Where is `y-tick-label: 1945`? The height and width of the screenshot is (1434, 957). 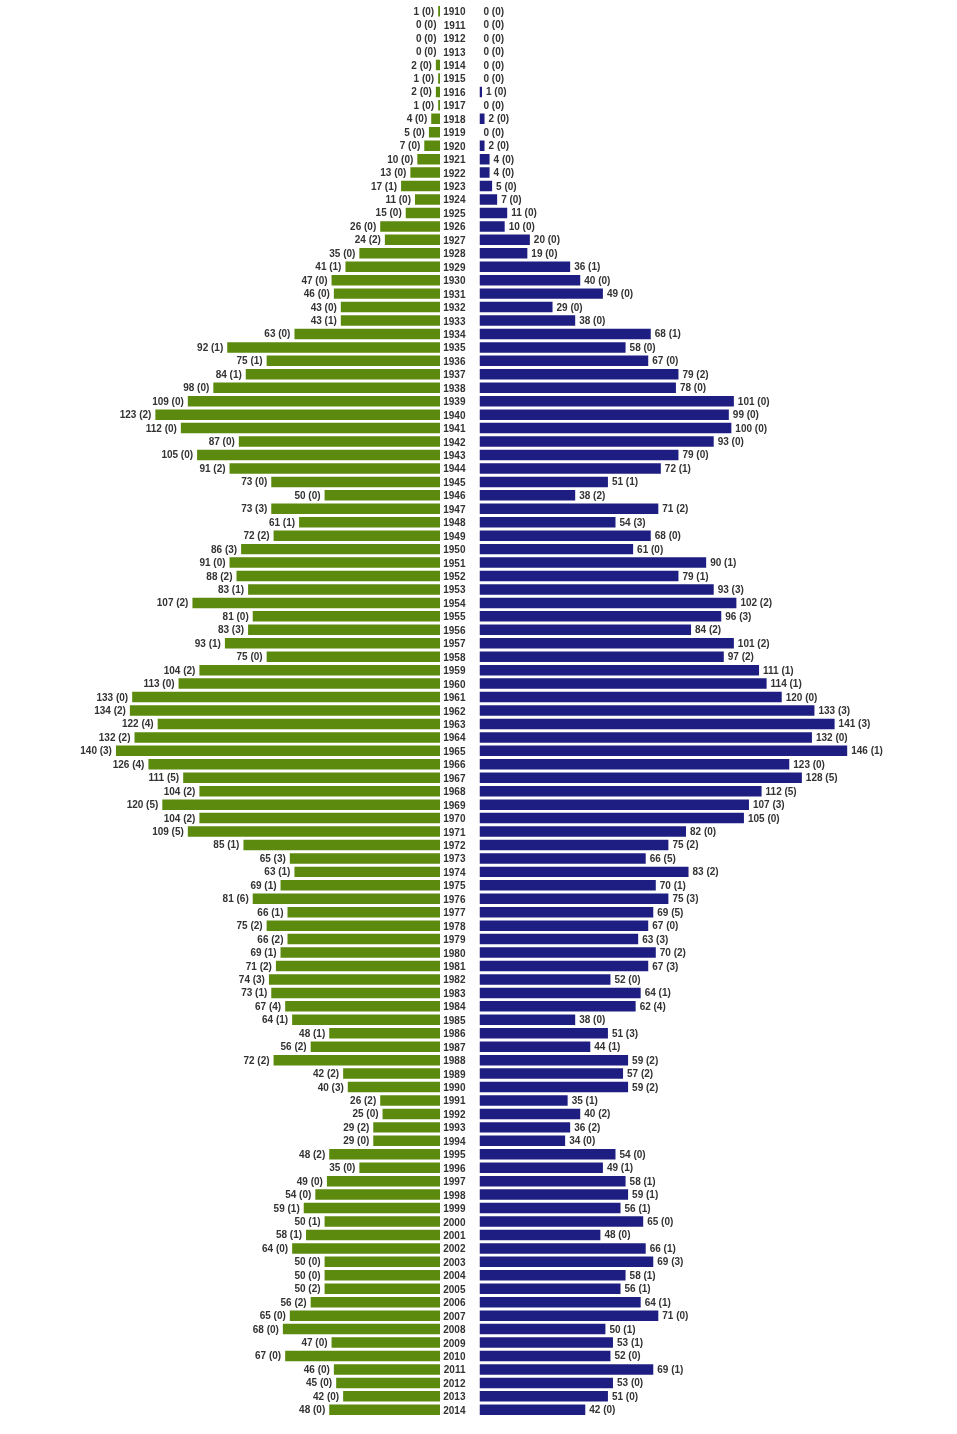
y-tick-label: 1945 is located at coordinates (454, 482).